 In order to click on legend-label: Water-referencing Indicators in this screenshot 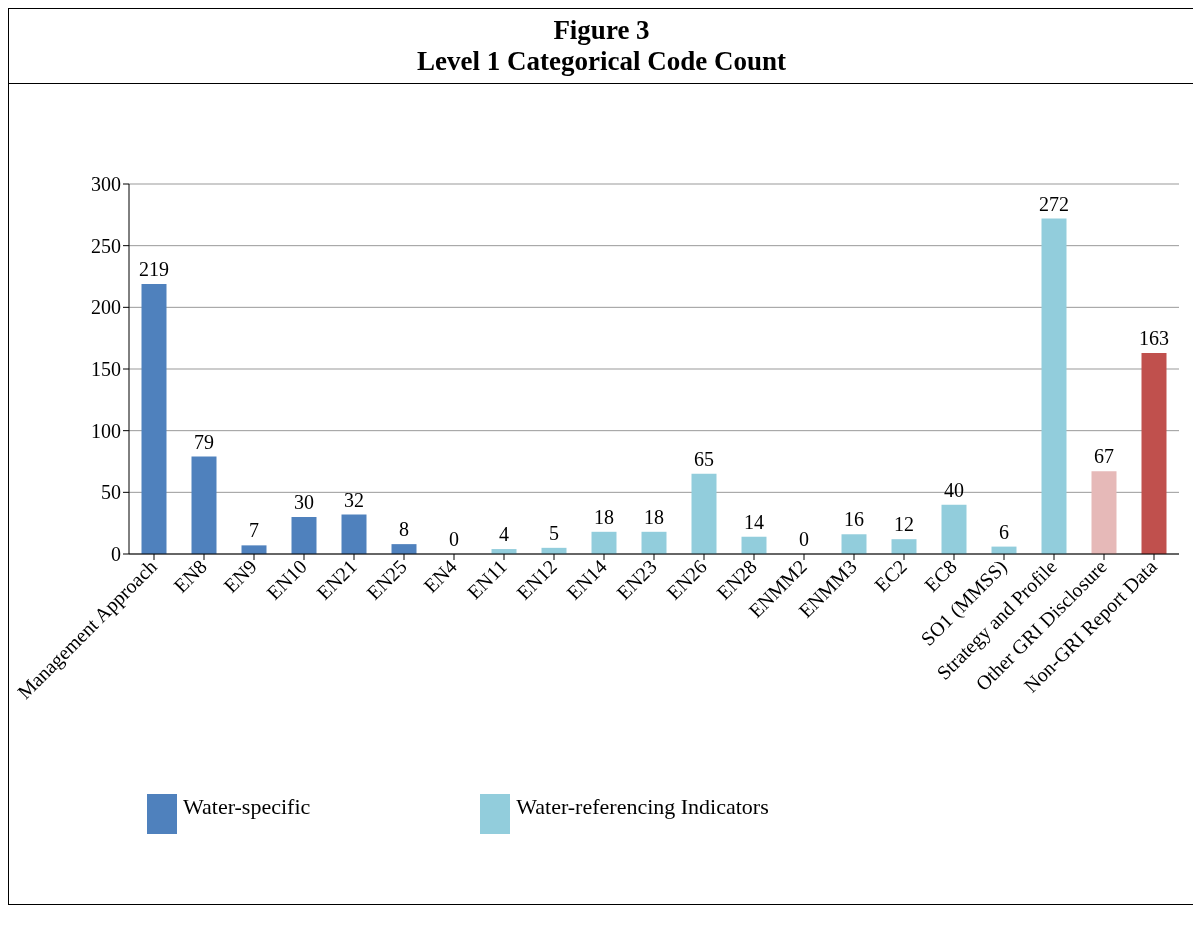, I will do `click(642, 807)`.